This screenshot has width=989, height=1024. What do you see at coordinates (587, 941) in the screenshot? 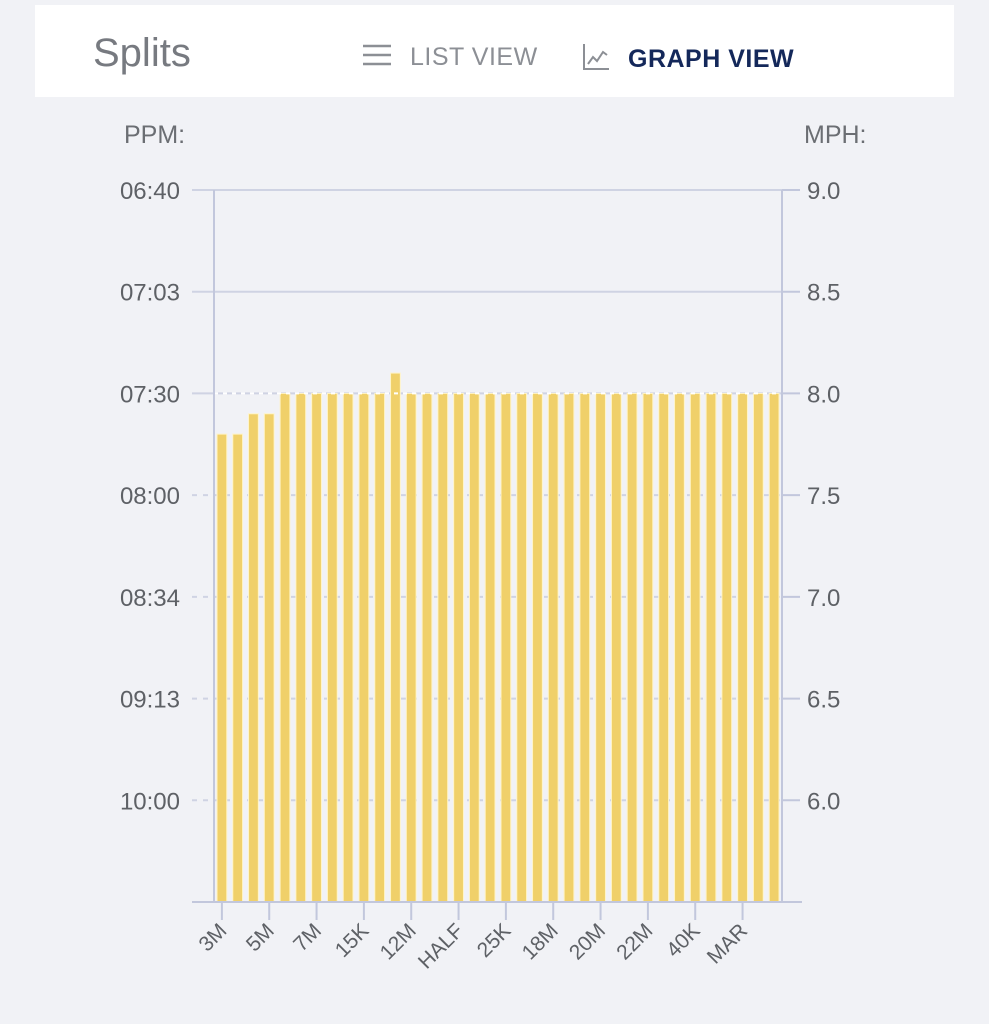
I see `x-tick-label: 20M` at bounding box center [587, 941].